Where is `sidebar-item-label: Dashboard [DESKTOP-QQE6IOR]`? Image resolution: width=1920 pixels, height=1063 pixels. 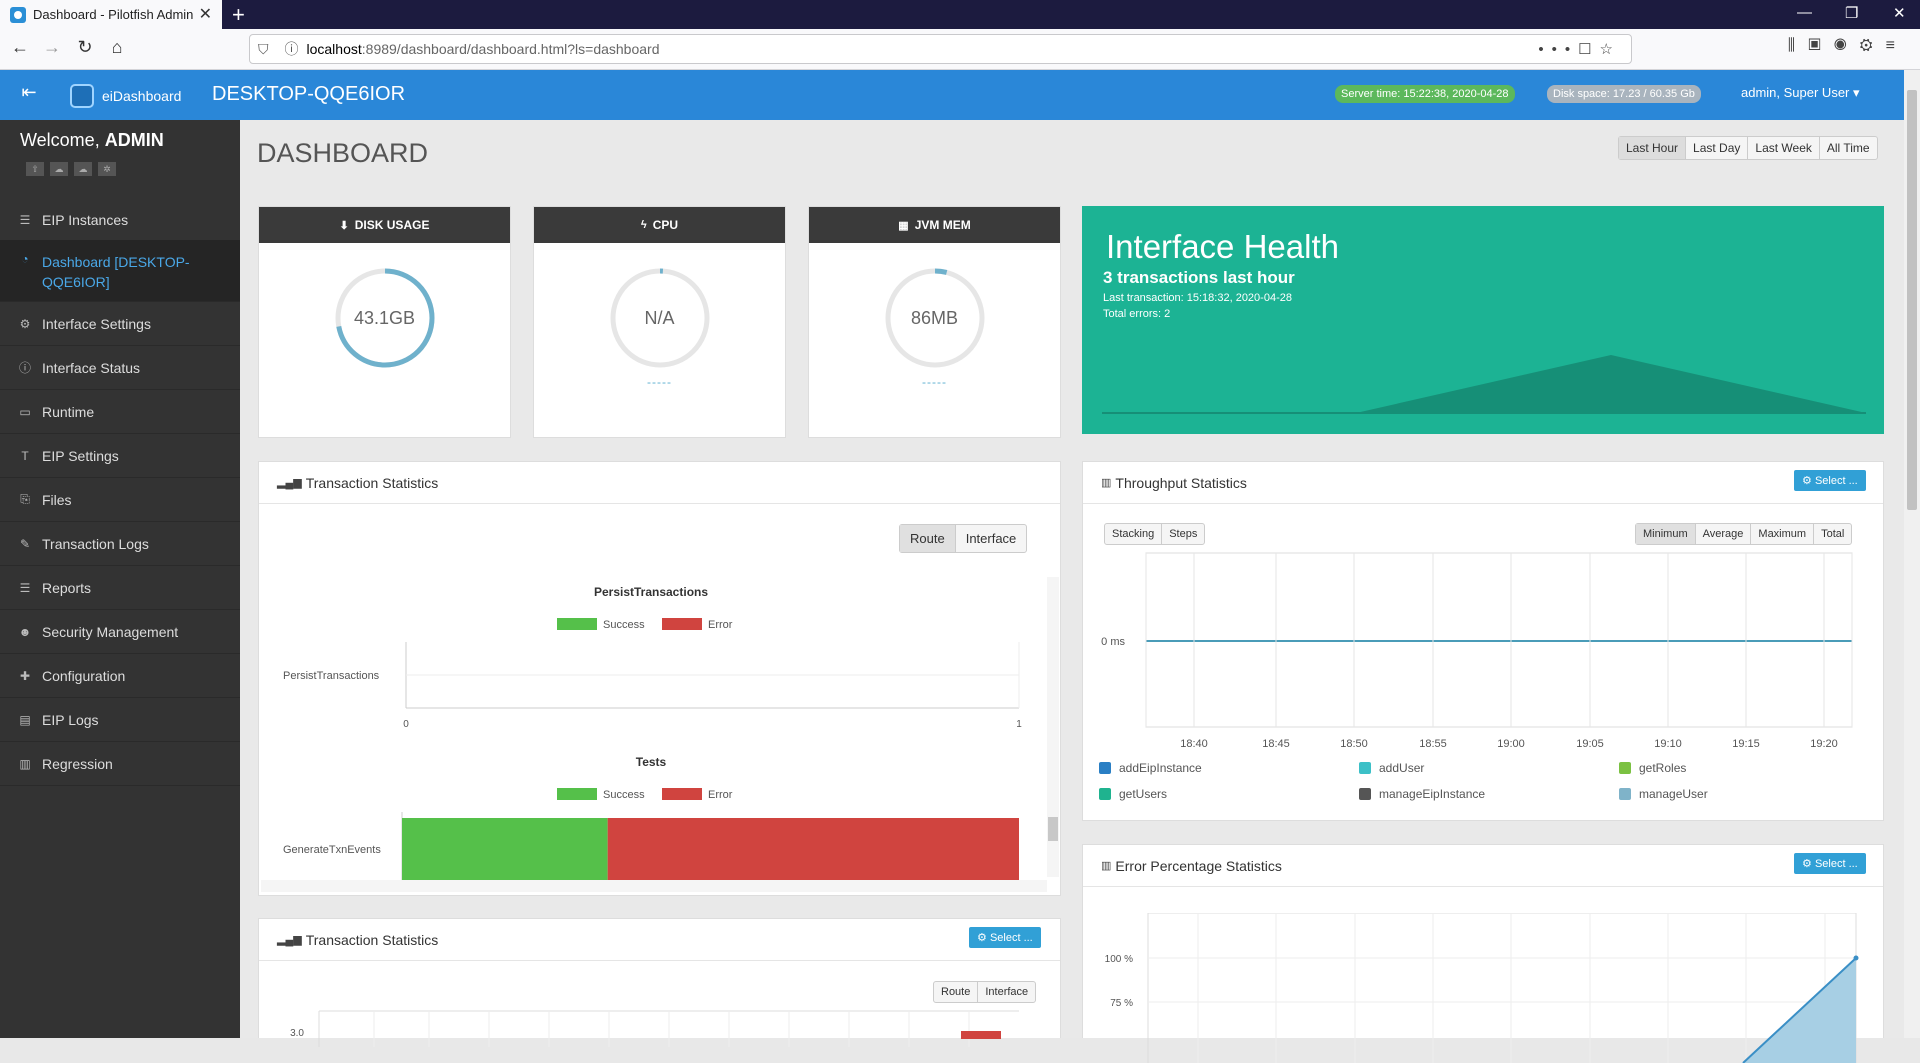
sidebar-item-label: Dashboard [DESKTOP-QQE6IOR] is located at coordinates (116, 272).